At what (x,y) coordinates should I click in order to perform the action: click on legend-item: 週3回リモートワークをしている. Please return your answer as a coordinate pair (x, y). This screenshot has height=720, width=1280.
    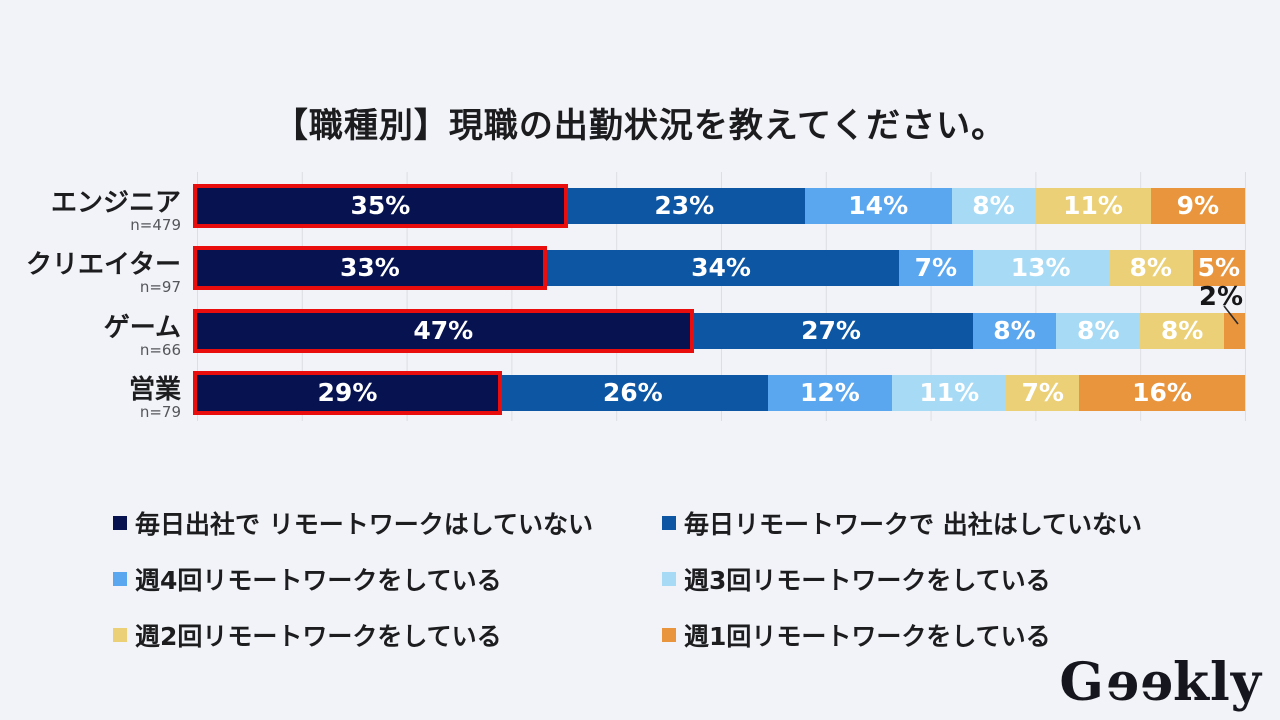
    Looking at the image, I should click on (902, 579).